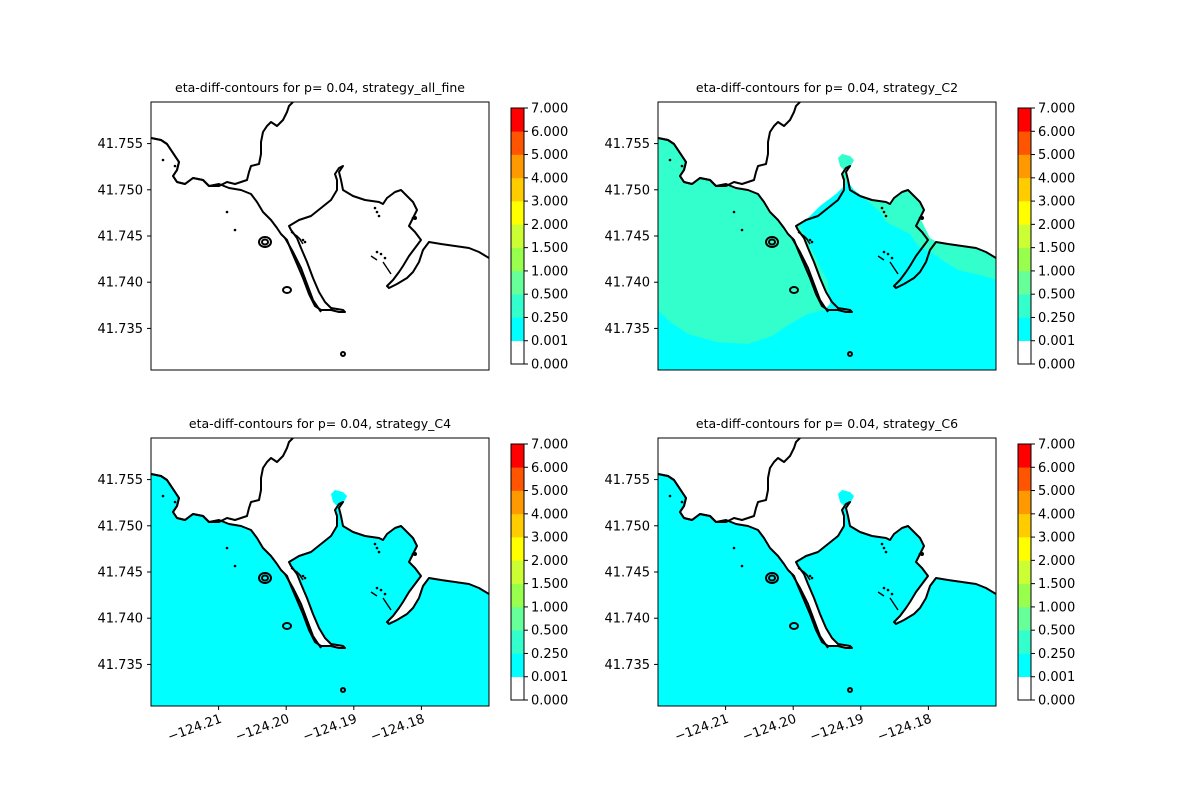 The image size is (1200, 800). I want to click on ytick-label: 41.750, so click(121, 190).